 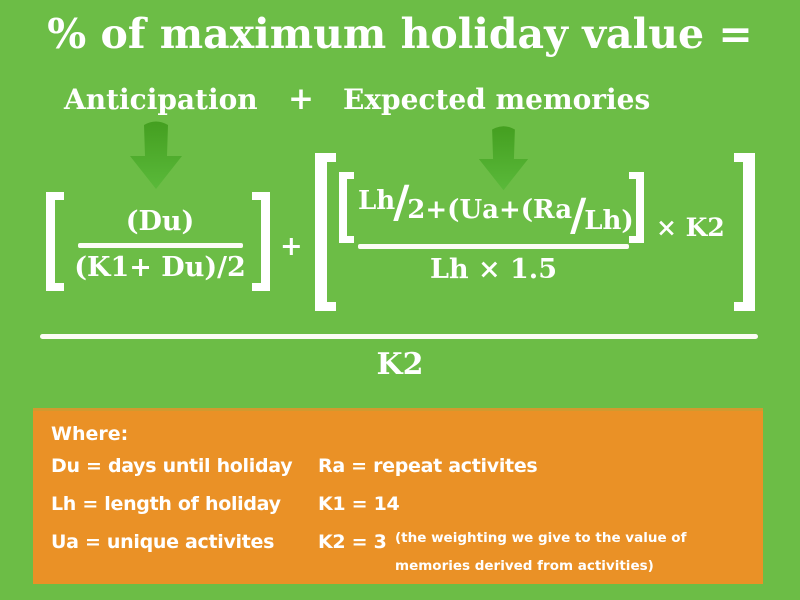 What do you see at coordinates (400, 34) in the screenshot?
I see `page-title: % of maximum holiday value =` at bounding box center [400, 34].